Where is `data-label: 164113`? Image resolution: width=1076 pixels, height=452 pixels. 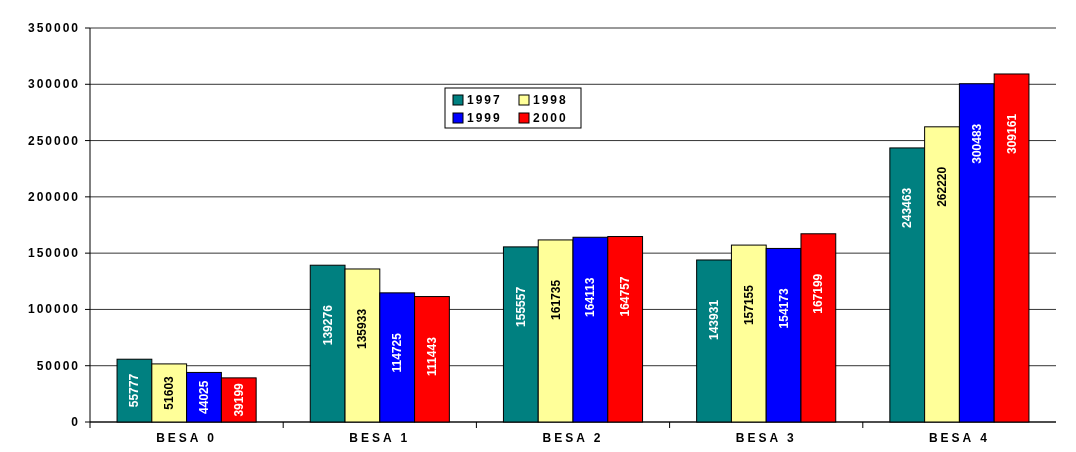 data-label: 164113 is located at coordinates (590, 297).